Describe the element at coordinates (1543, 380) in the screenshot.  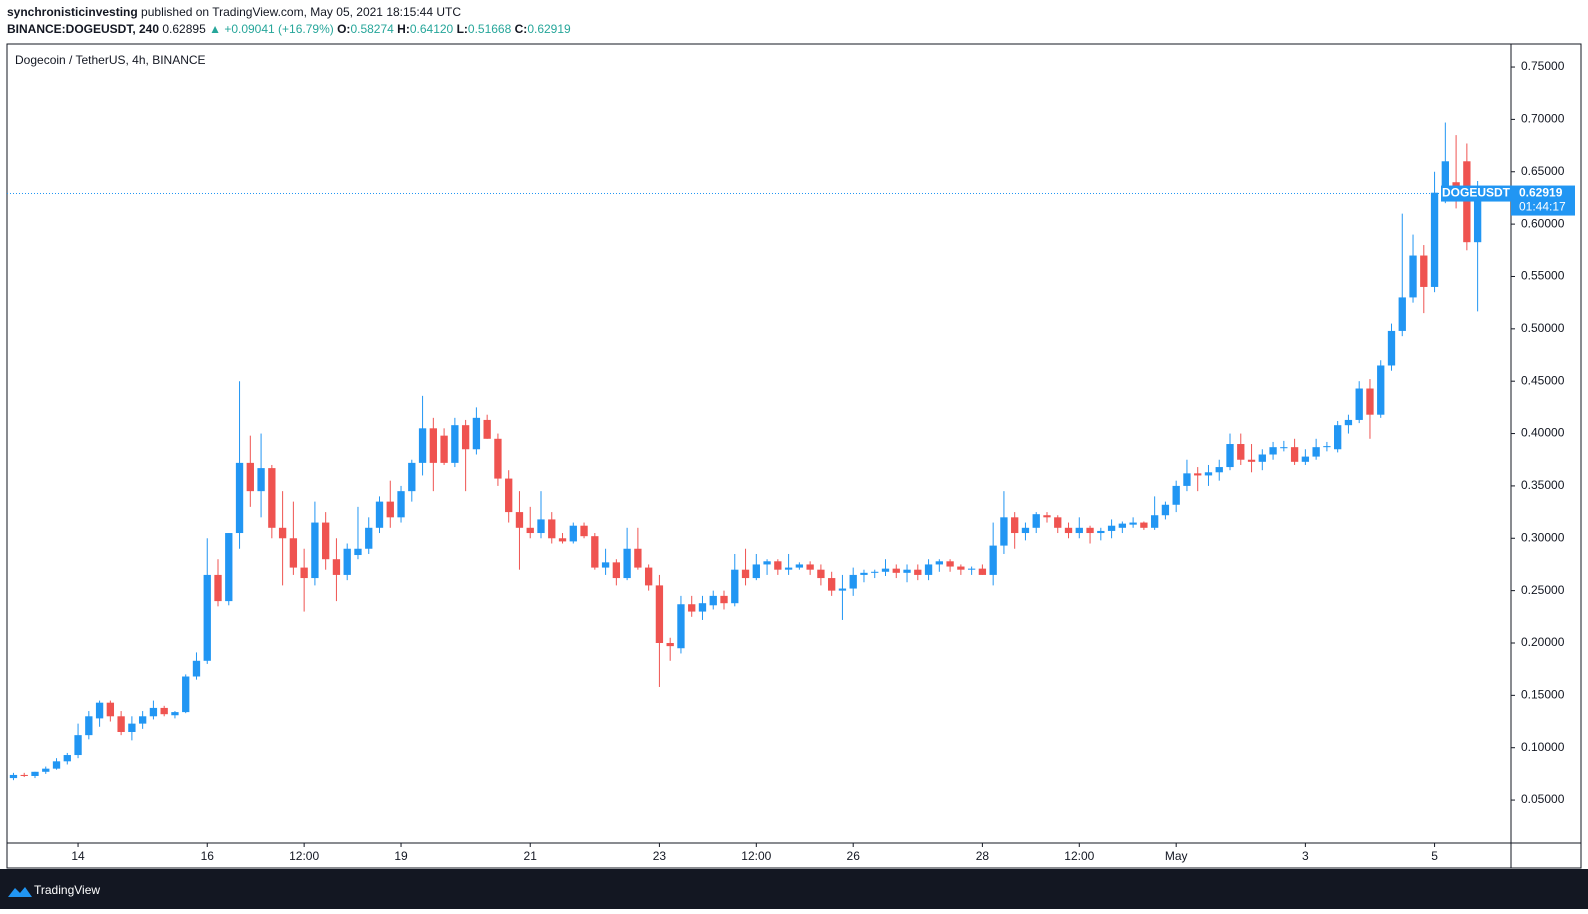
I see `y-tick-label: 0.45000` at that location.